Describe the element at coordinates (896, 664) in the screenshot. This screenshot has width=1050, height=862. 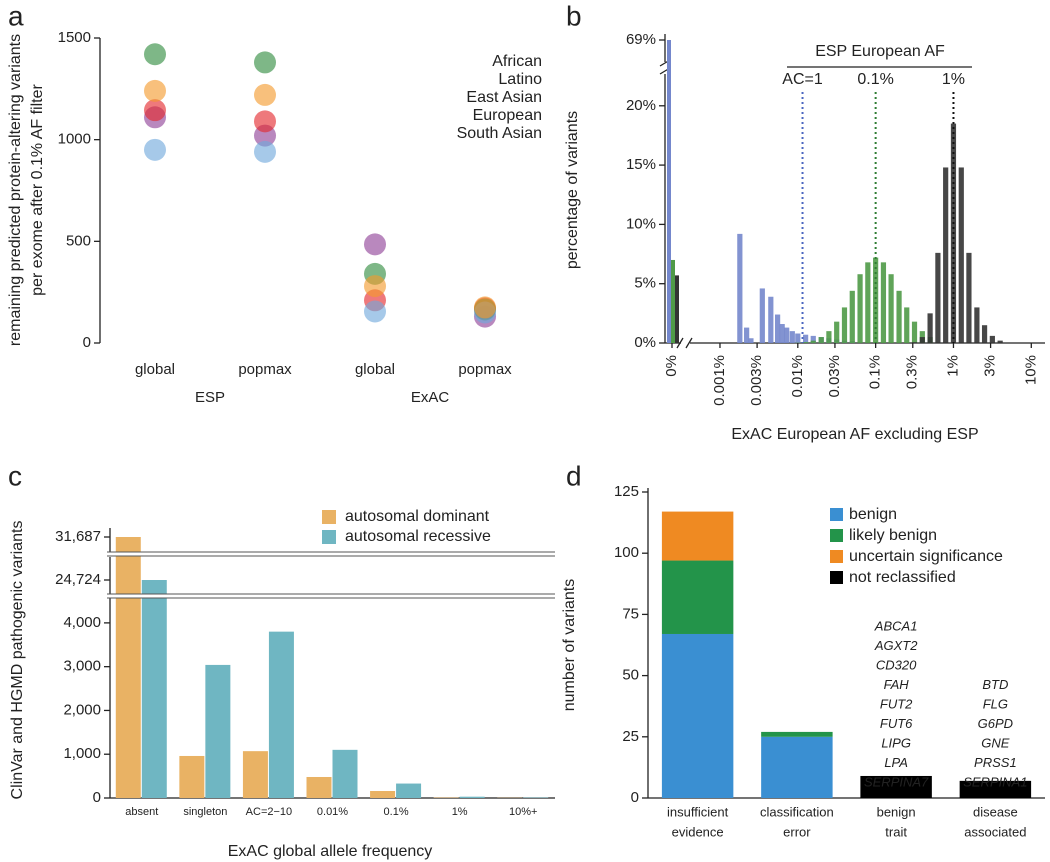
I see `gene-label: CD320` at that location.